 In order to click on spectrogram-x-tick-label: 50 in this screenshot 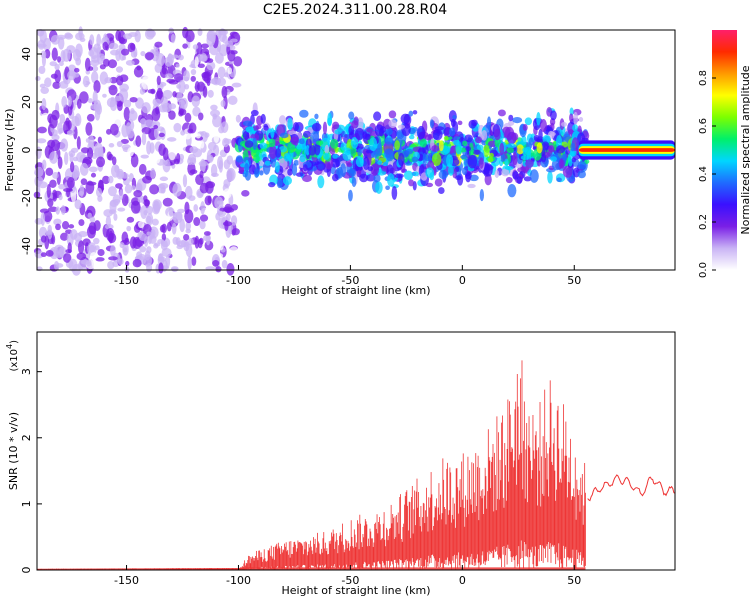, I will do `click(574, 280)`.